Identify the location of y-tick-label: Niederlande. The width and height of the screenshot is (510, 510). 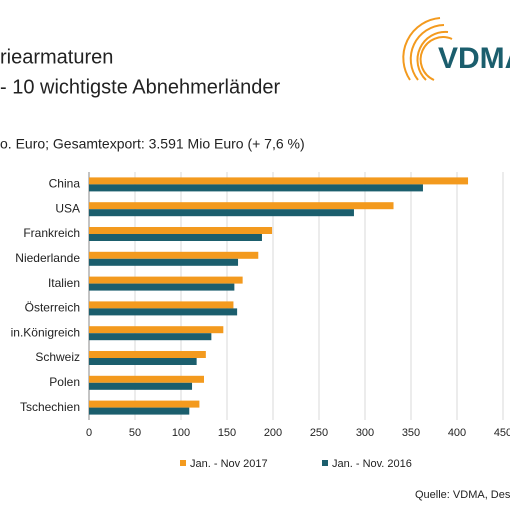
(47, 258).